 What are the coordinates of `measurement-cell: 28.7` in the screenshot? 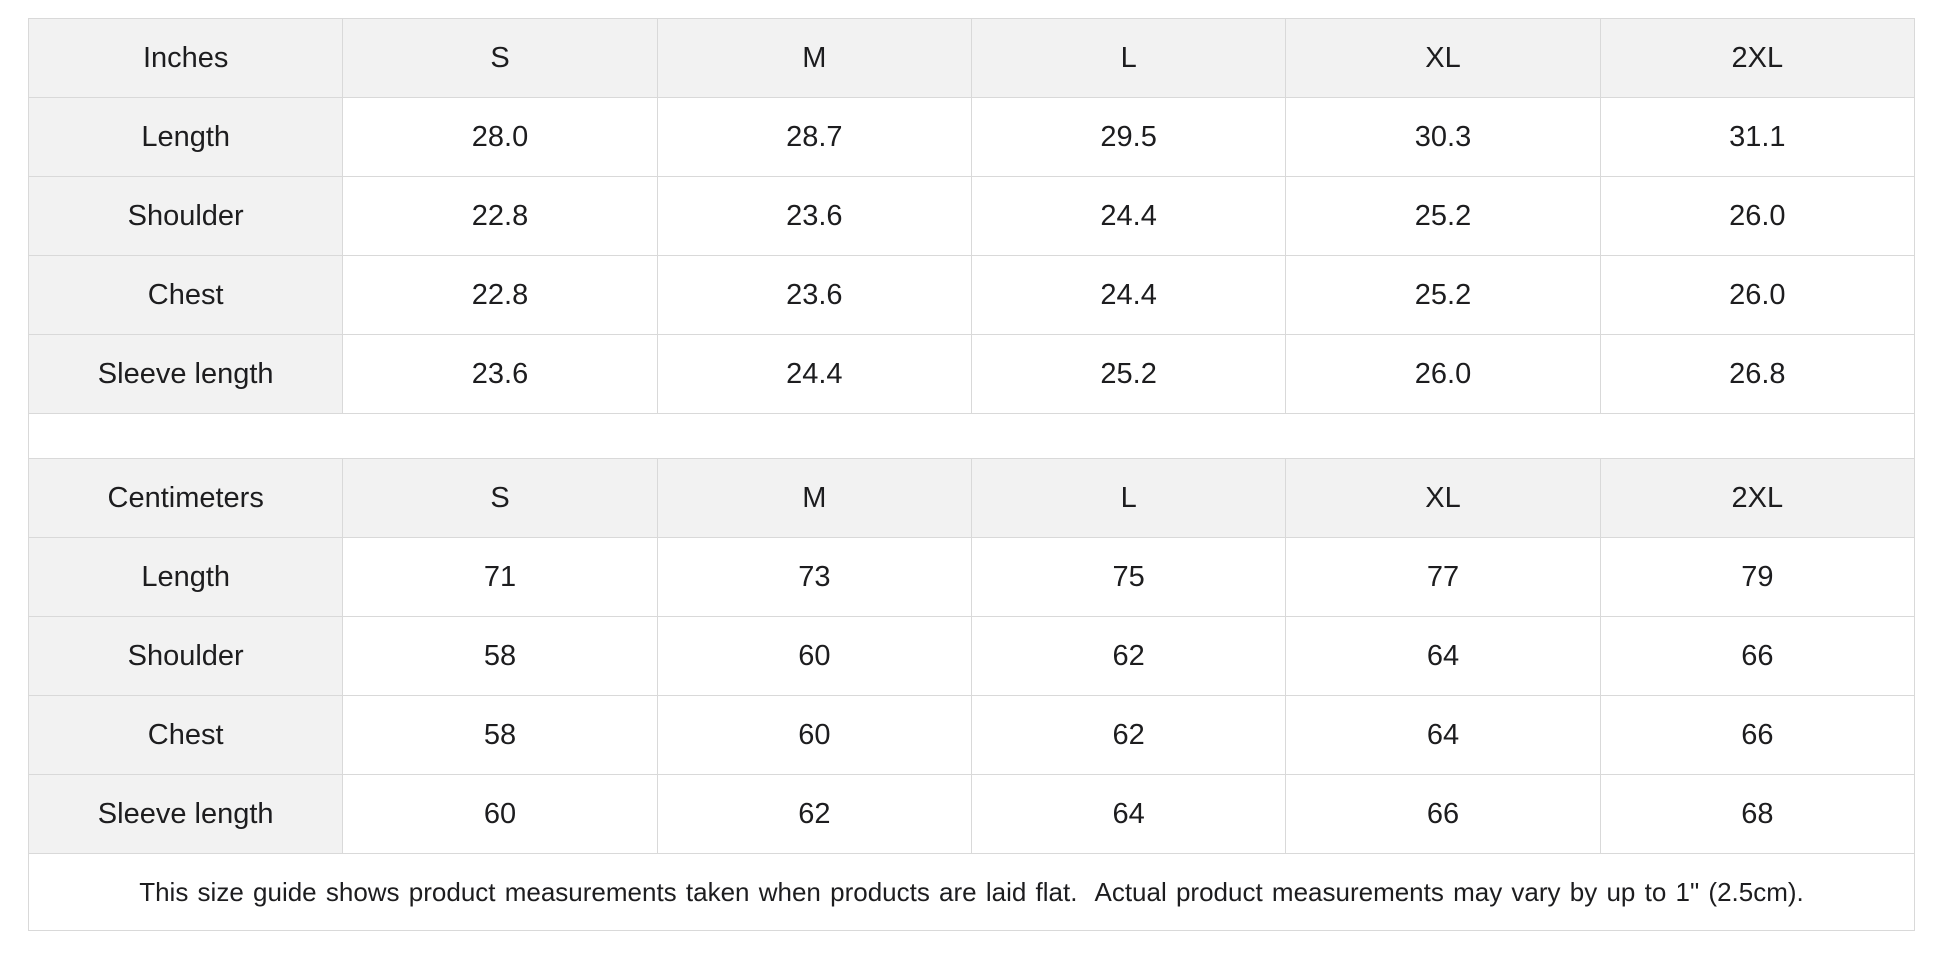 It's located at (814, 137).